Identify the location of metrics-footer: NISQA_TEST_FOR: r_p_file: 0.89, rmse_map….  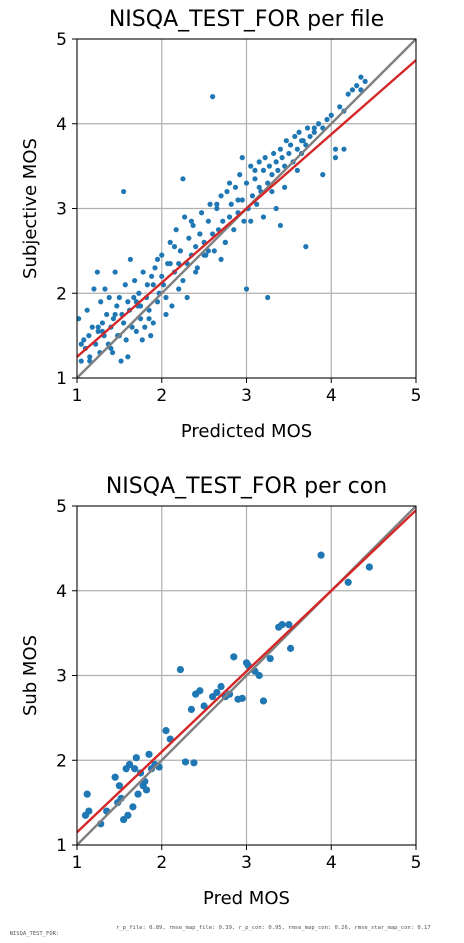
(217, 934).